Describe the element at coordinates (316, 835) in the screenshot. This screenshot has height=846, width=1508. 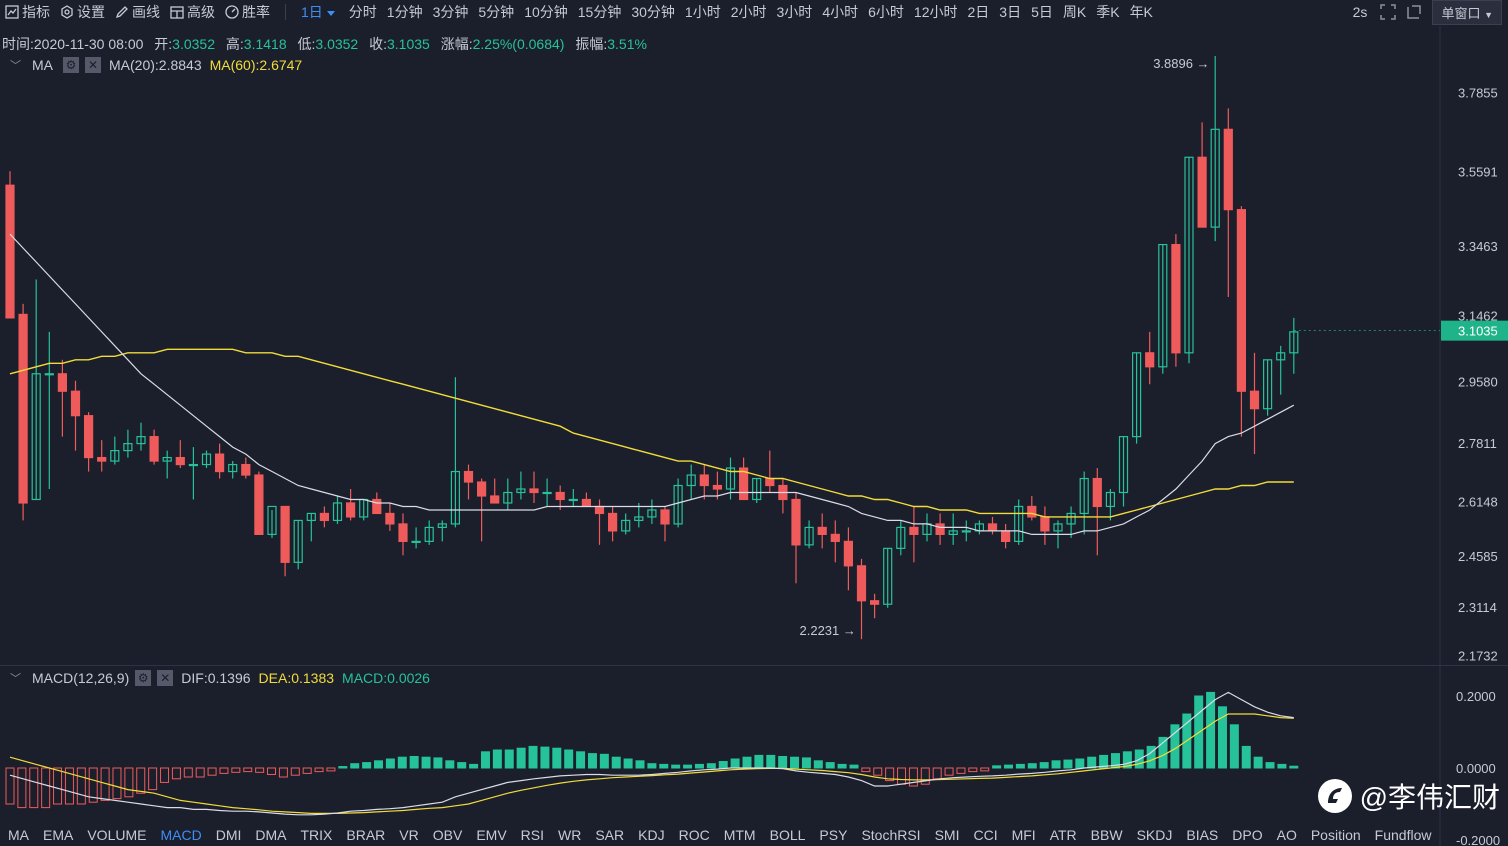
I see `indicator-tab: TRIX` at that location.